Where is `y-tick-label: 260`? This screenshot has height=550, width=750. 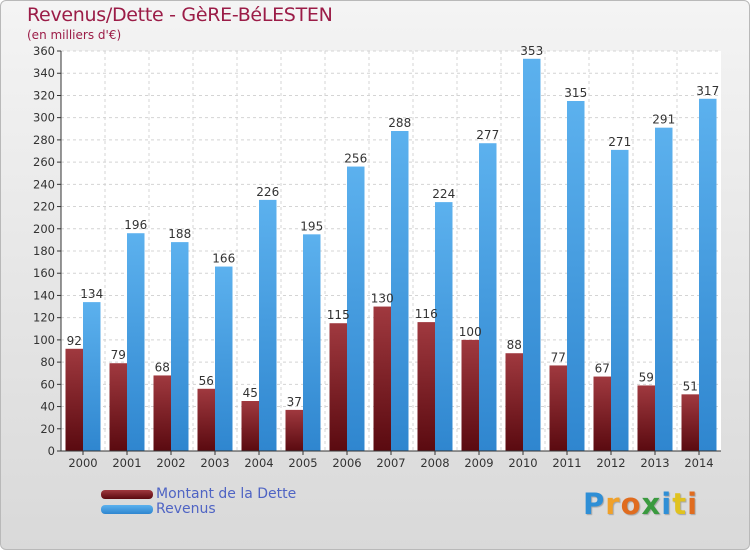 y-tick-label: 260 is located at coordinates (44, 162).